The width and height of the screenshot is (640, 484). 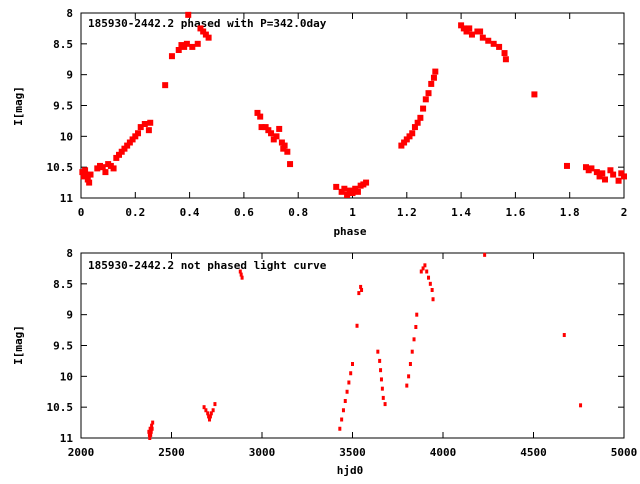 I want to click on x-tick-label: 1, so click(x=352, y=212).